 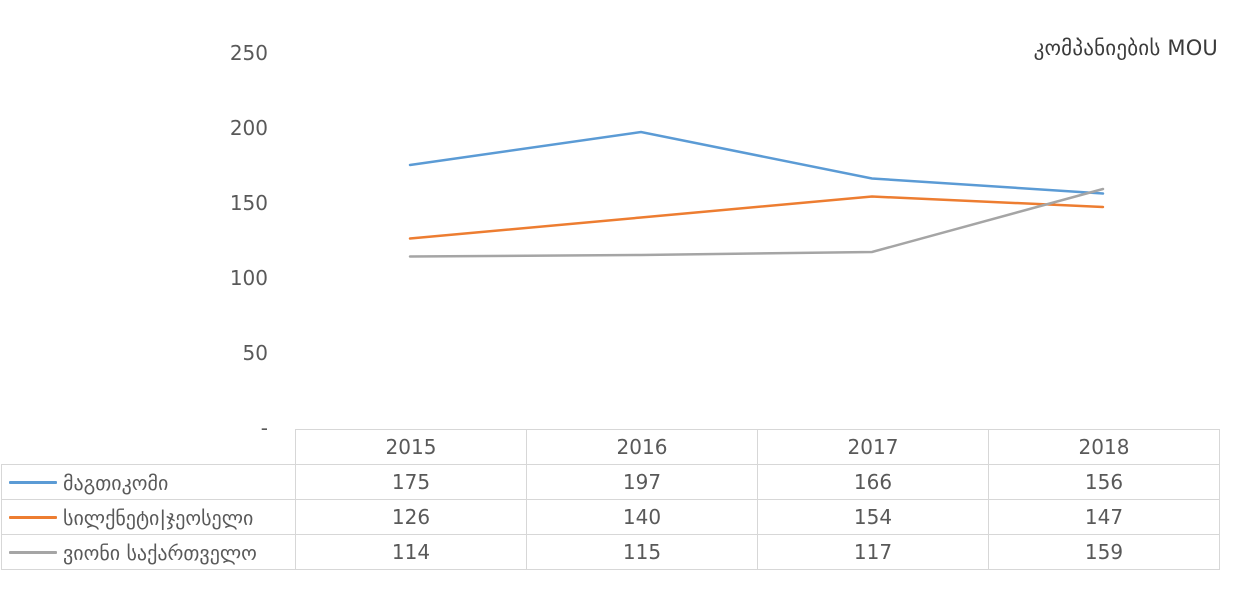 What do you see at coordinates (642, 482) in the screenshot?
I see `value-cell: 197` at bounding box center [642, 482].